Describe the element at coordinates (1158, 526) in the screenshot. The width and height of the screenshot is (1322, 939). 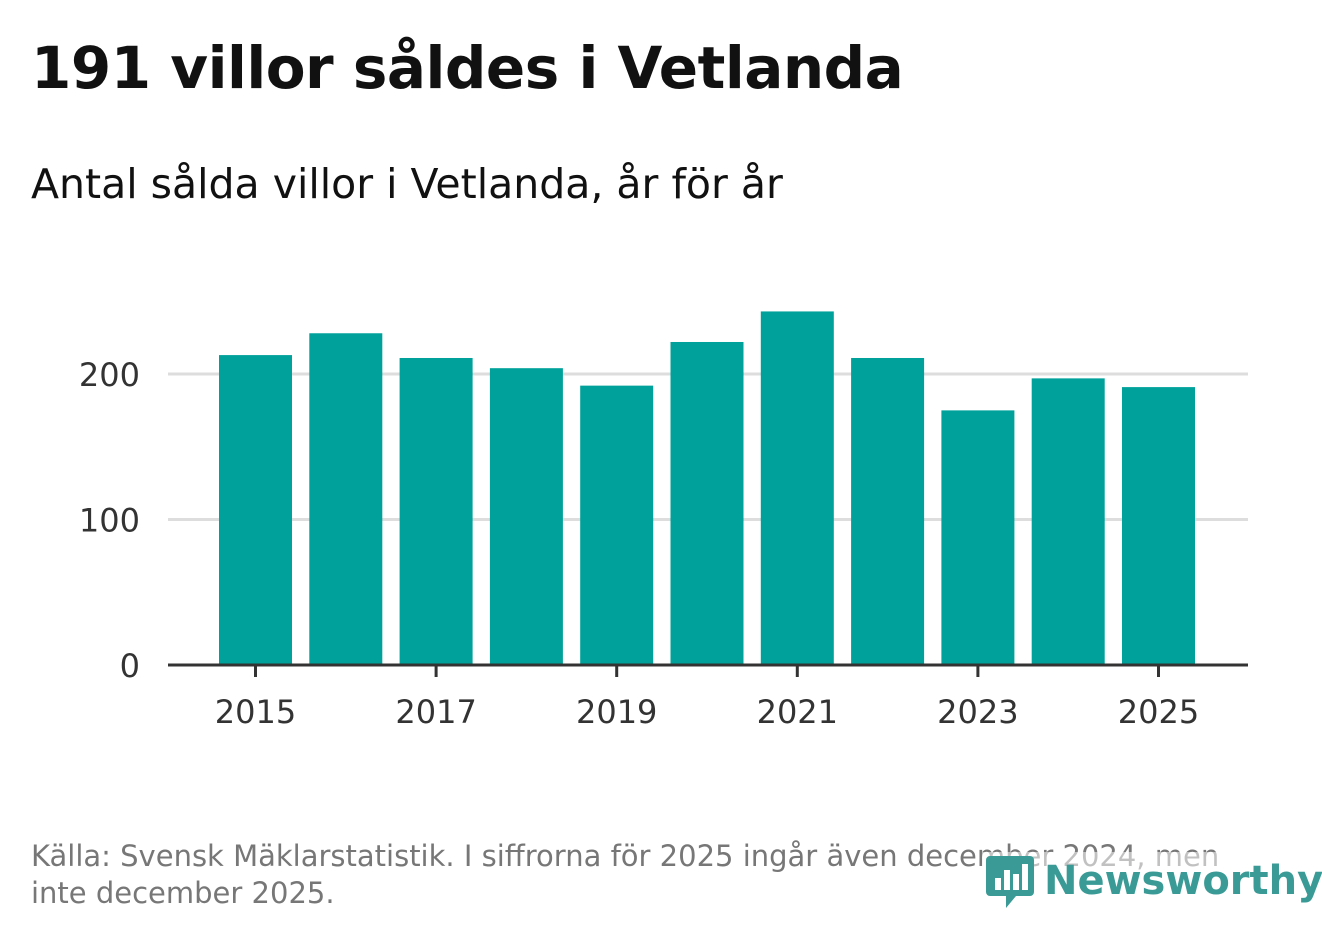
I see `bar-2025` at that location.